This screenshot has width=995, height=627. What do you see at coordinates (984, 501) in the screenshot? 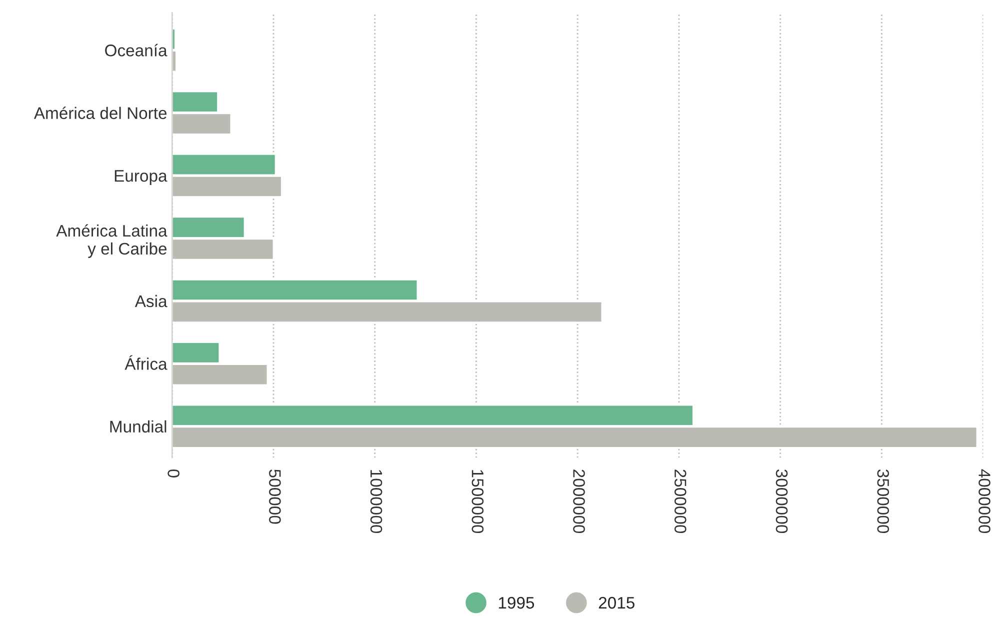
I see `x-tick-label: 4000000` at bounding box center [984, 501].